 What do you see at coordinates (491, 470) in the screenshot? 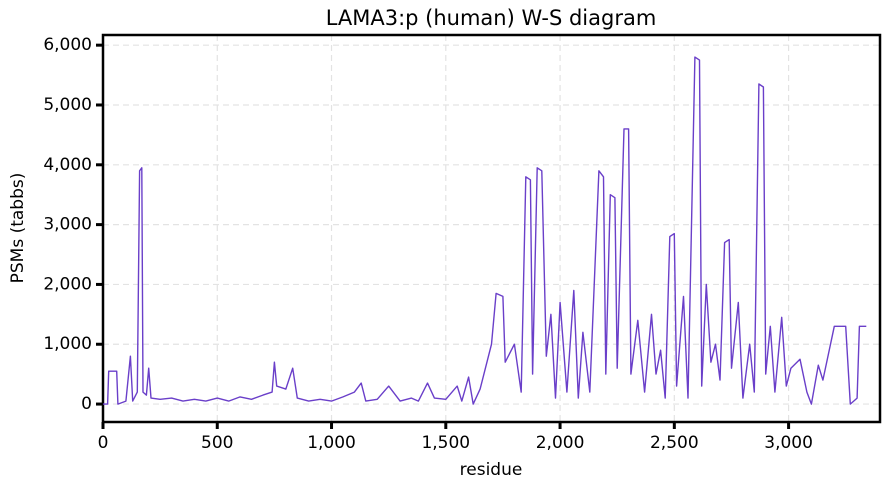
I see `x-axis-label: residue` at bounding box center [491, 470].